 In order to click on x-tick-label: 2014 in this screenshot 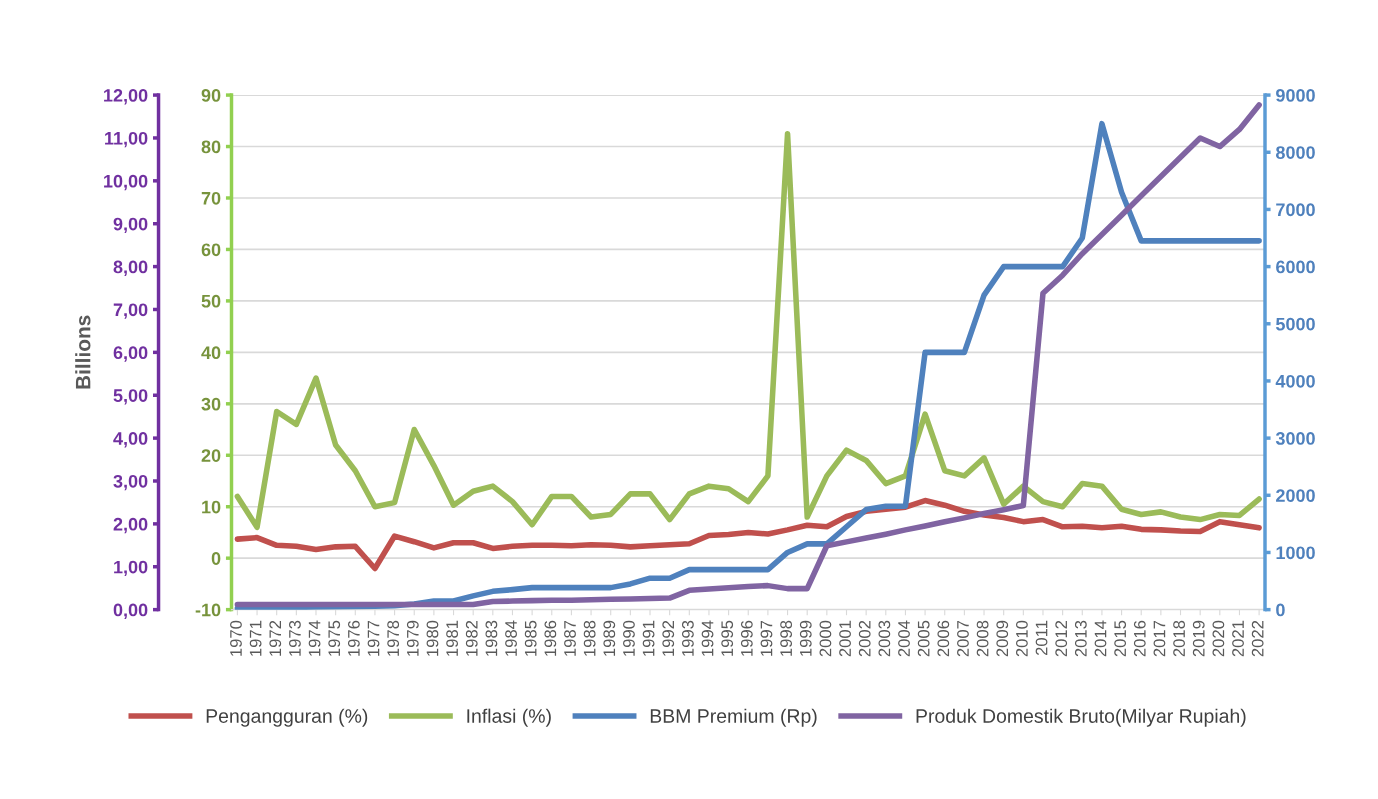, I will do `click(1100, 638)`.